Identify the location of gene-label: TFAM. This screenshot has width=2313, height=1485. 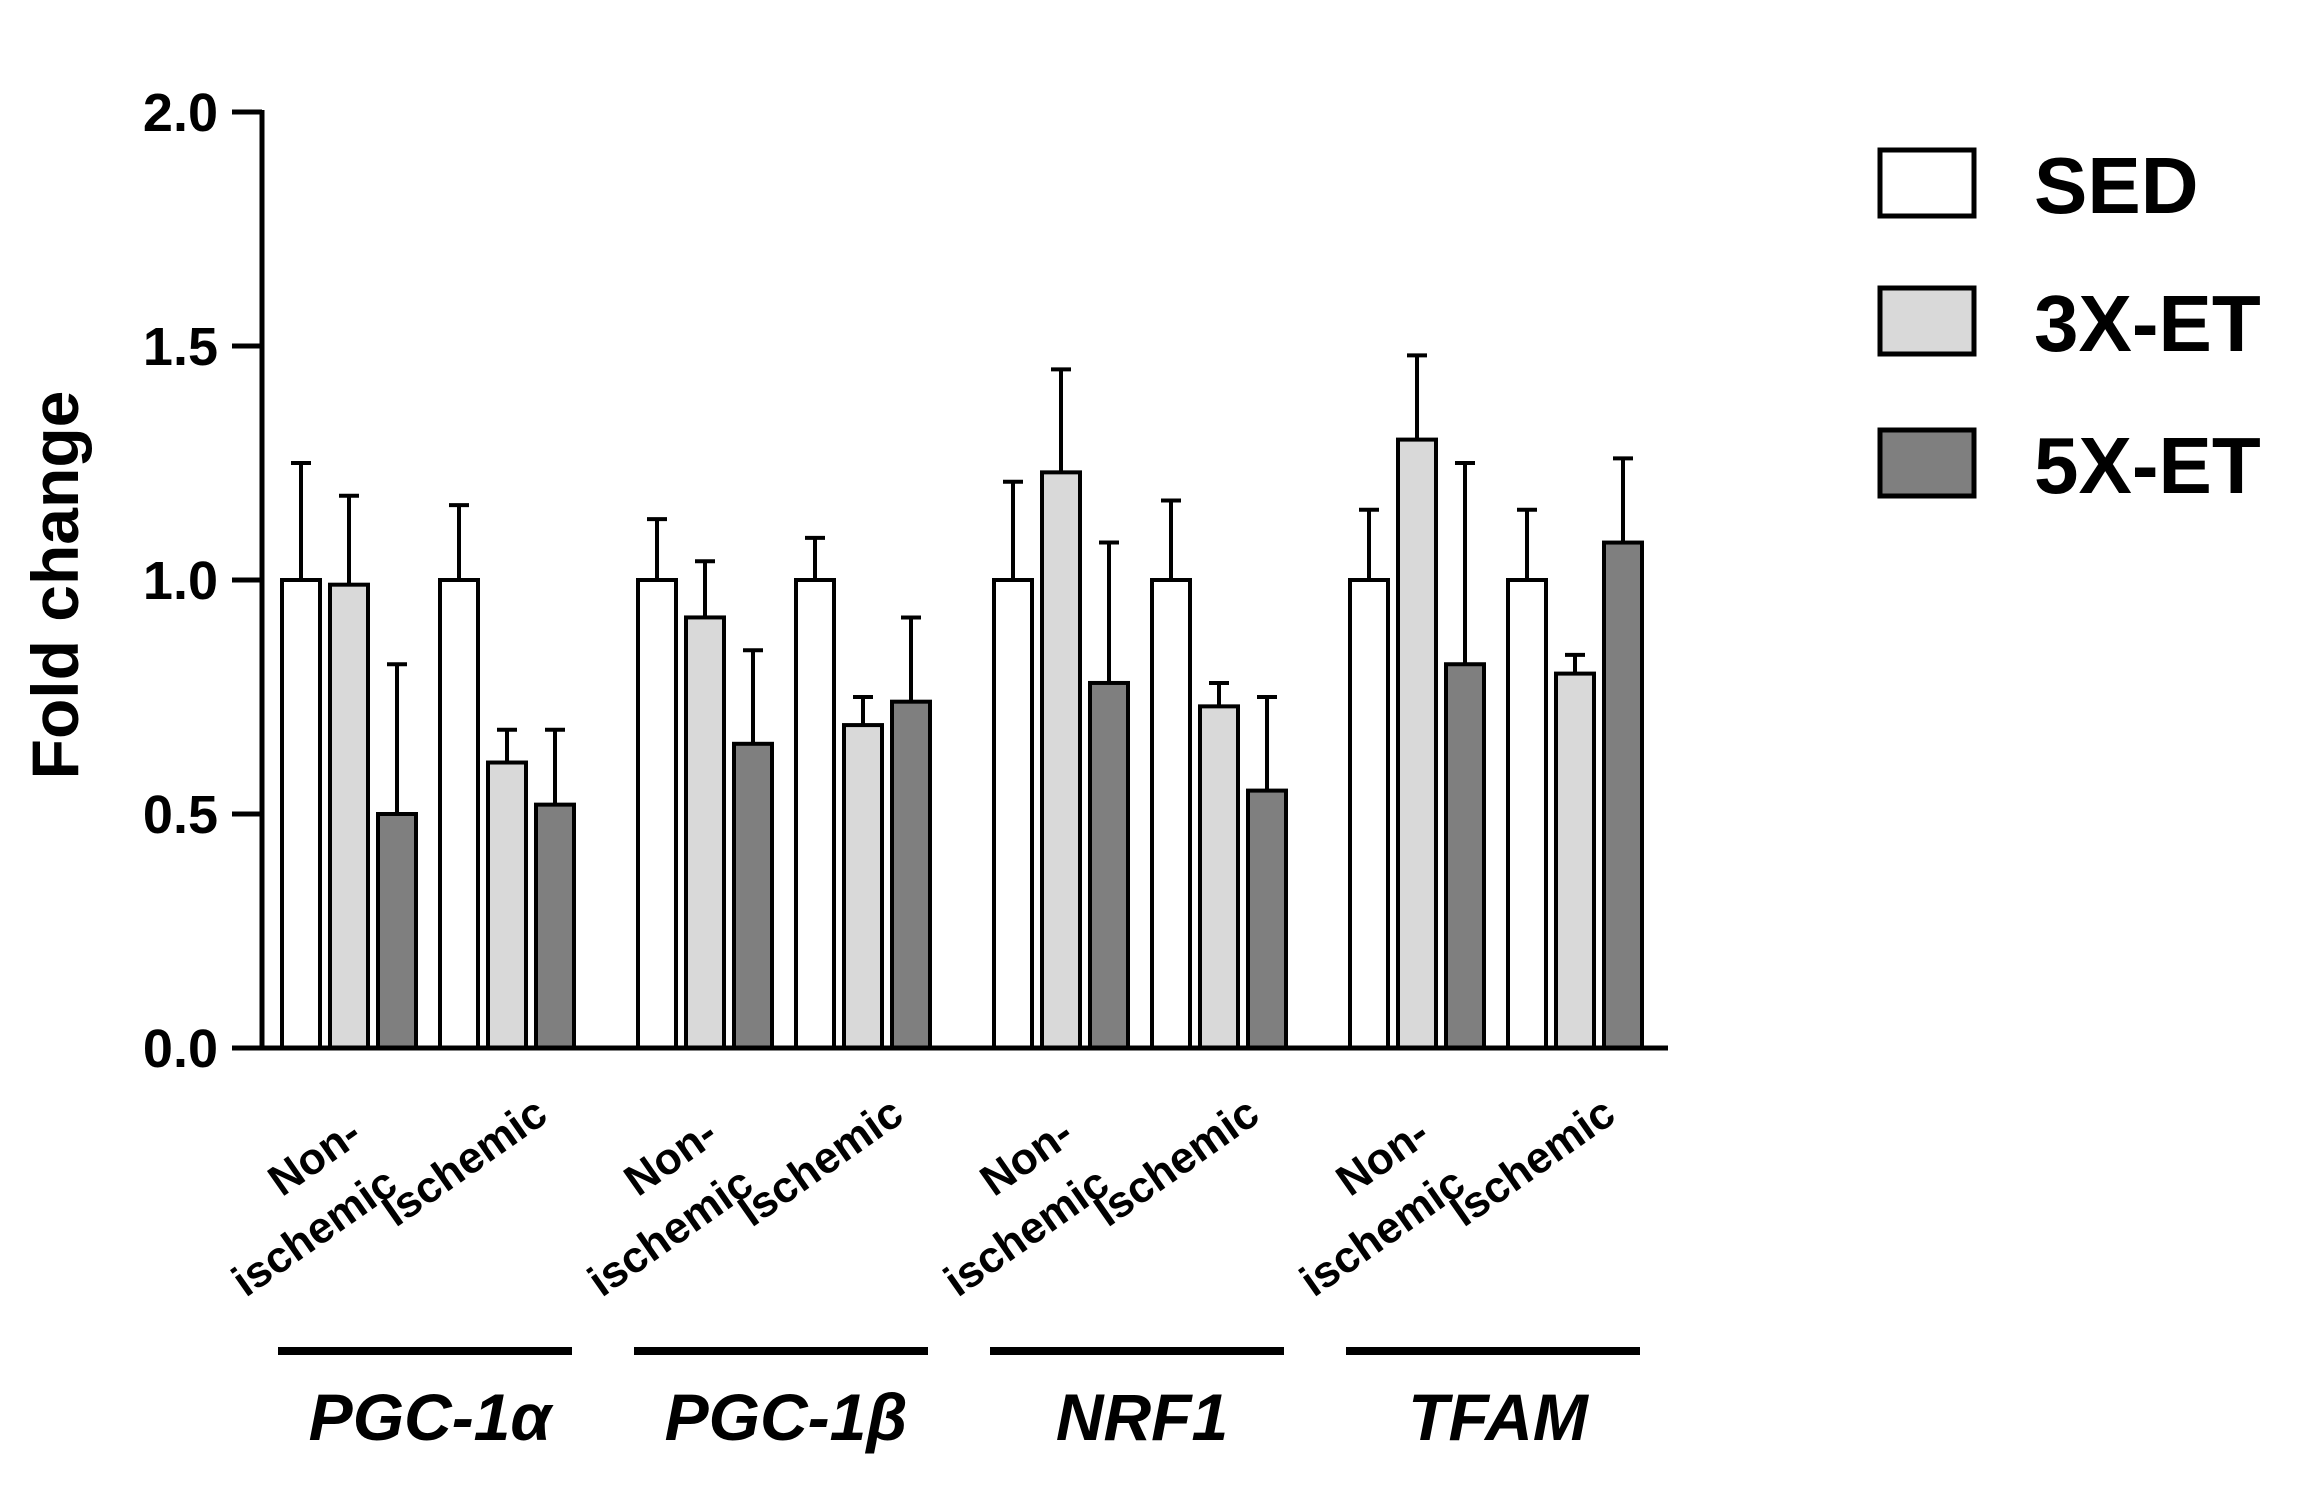
(1499, 1417).